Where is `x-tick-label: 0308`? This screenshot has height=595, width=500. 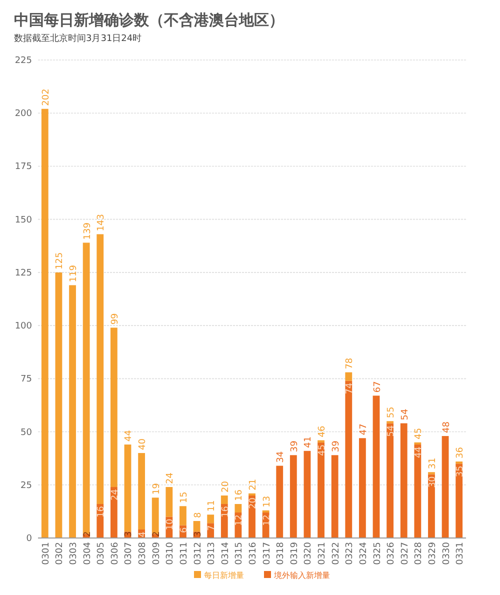 x-tick-label: 0308 is located at coordinates (143, 553).